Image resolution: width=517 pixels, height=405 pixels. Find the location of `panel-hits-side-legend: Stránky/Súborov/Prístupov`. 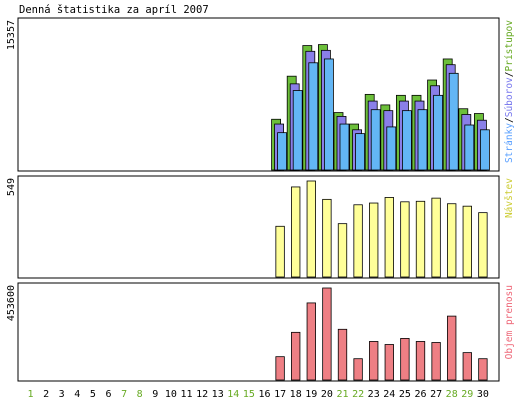

panel-hits-side-legend: Stránky/Súborov/Prístupov is located at coordinates (509, 91).